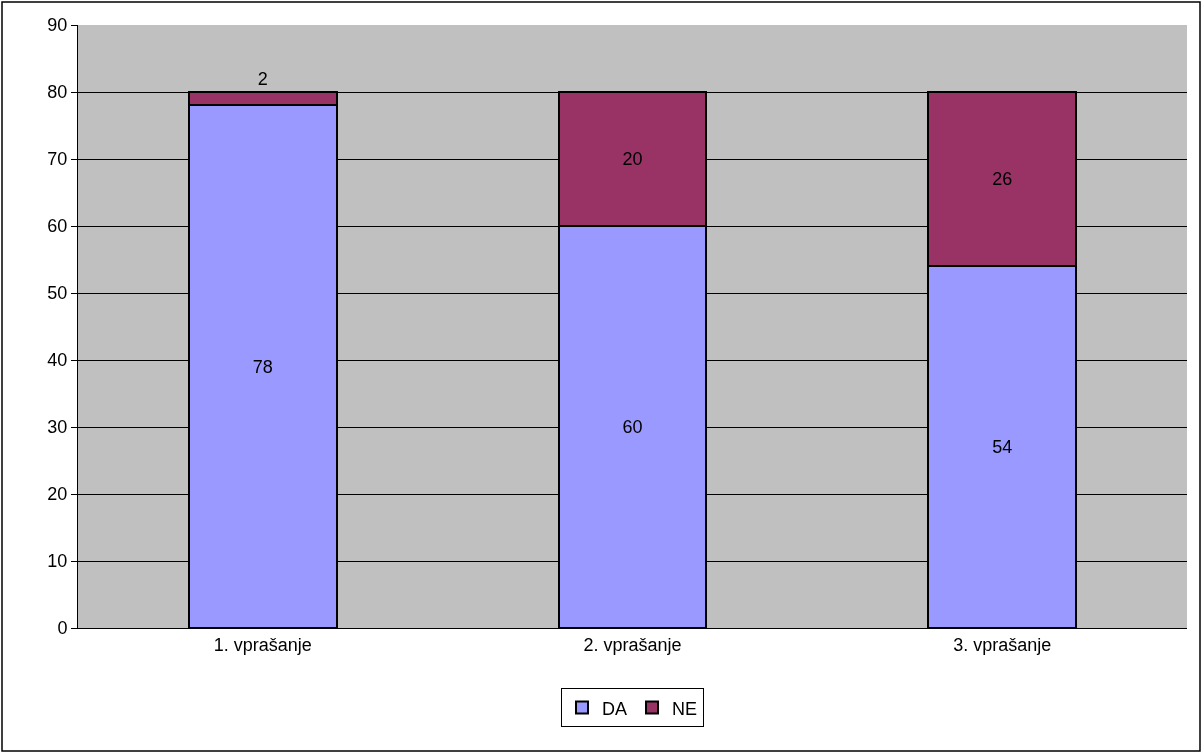  What do you see at coordinates (57, 25) in the screenshot?
I see `y-tick-label: 90` at bounding box center [57, 25].